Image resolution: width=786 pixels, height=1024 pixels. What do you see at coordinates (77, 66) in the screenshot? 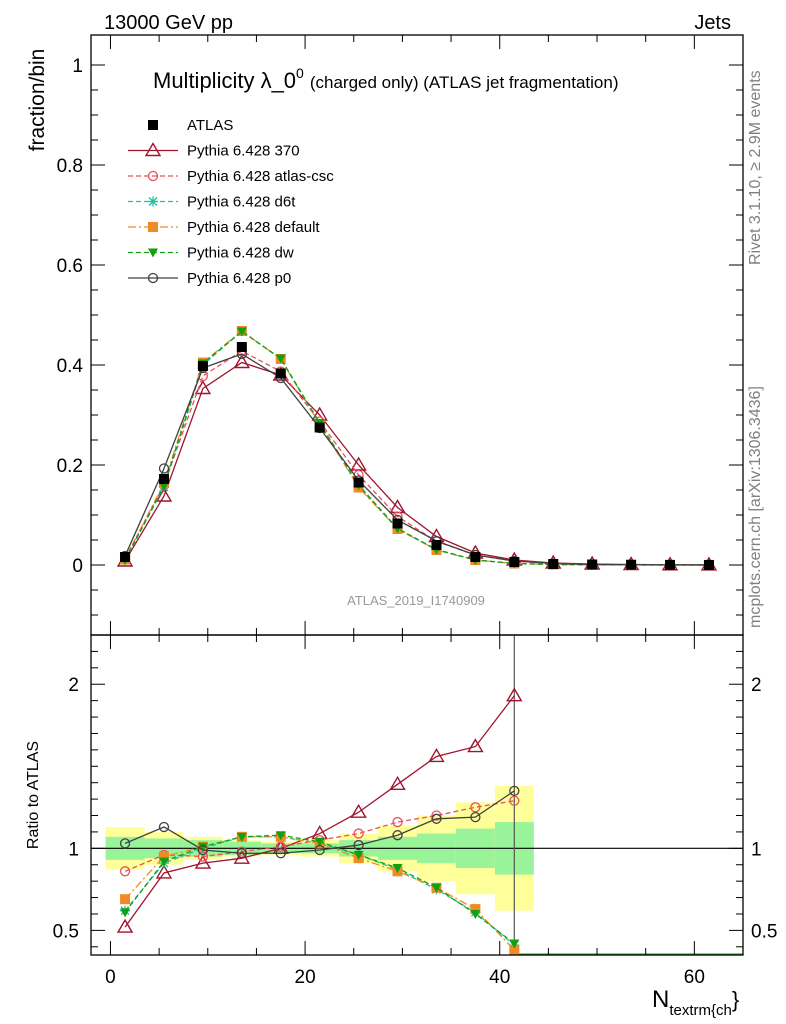
I see `y-tick-label: 1` at bounding box center [77, 66].